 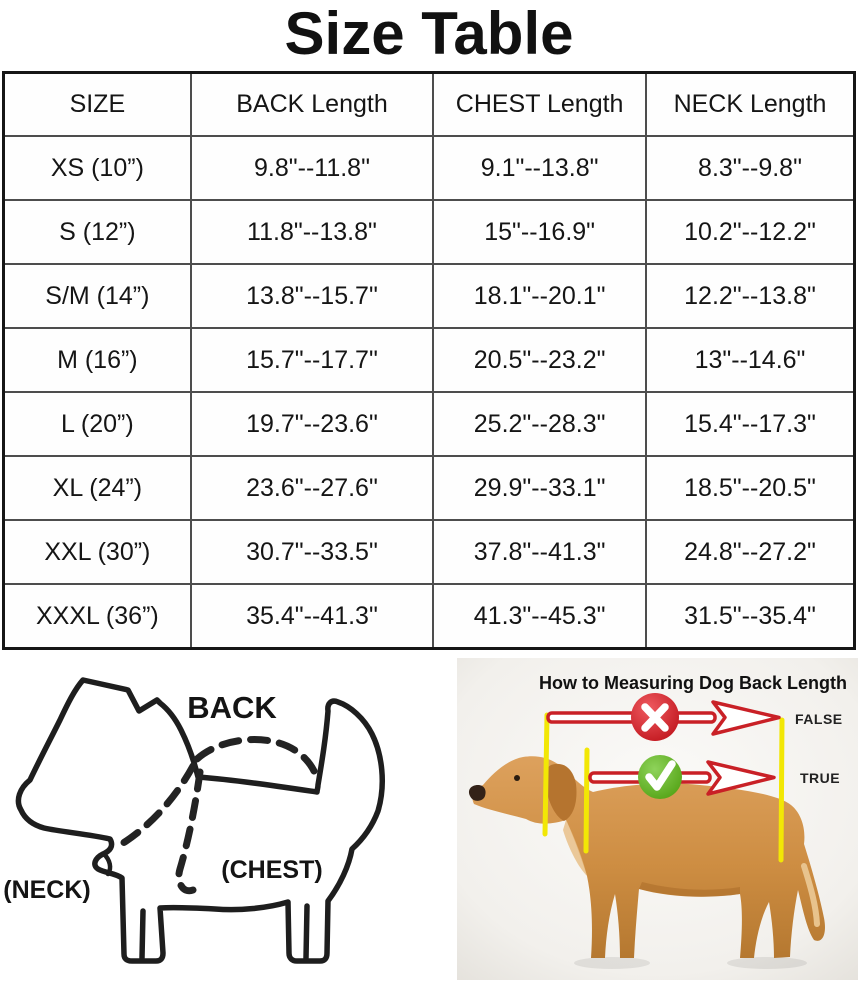 I want to click on dog-outline-drawing, so click(x=200, y=820).